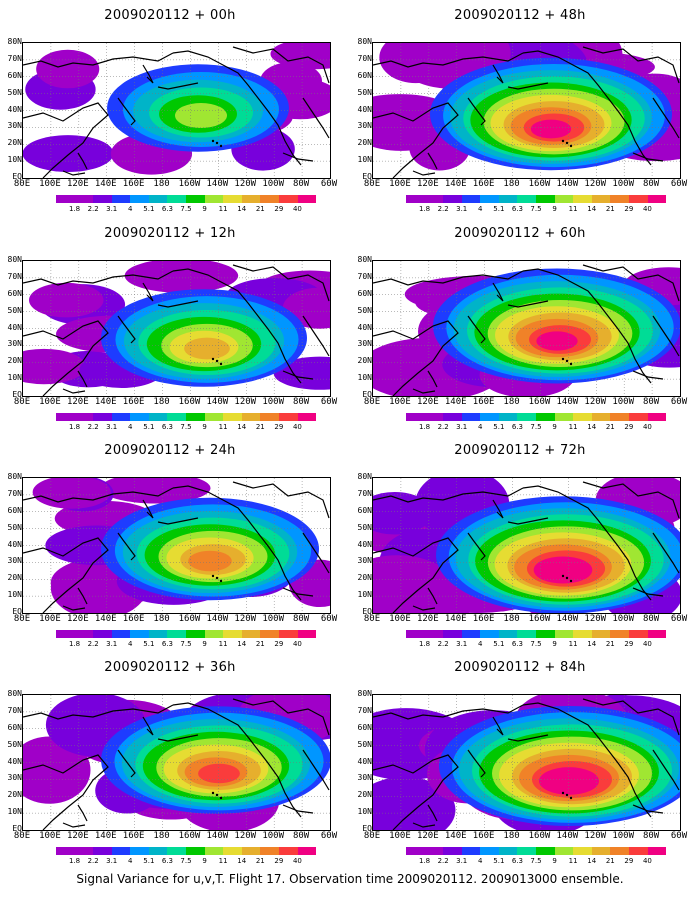  I want to click on panel-title: 2009020112 + 00h, so click(170, 15).